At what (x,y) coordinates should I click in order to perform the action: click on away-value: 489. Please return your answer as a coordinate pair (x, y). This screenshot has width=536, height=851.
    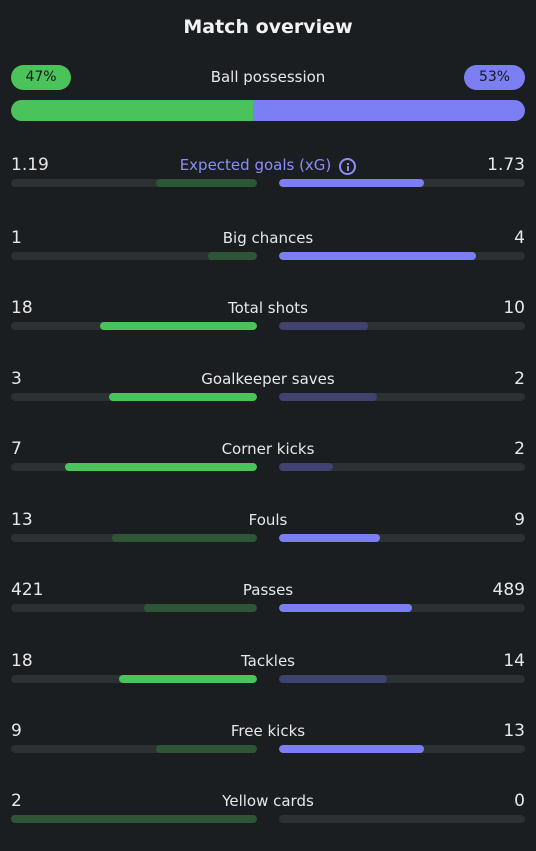
    Looking at the image, I should click on (508, 590).